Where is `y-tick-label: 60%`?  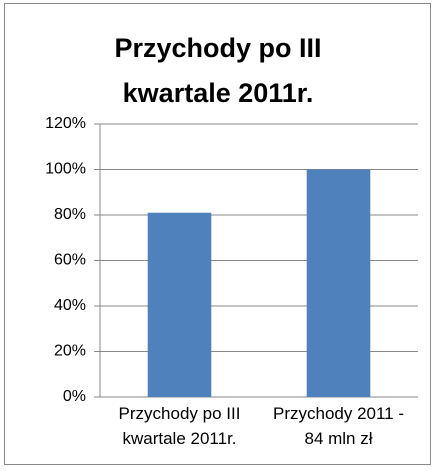
y-tick-label: 60% is located at coordinates (70, 260).